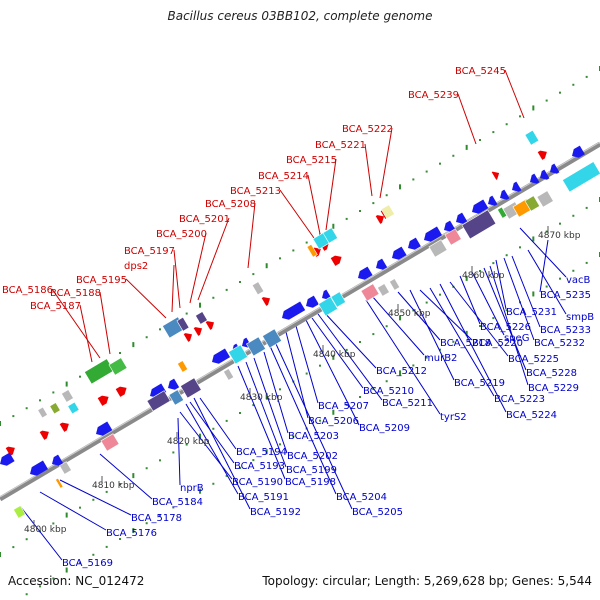  Describe the element at coordinates (480, 71) in the screenshot. I see `gene-label: BCA_5245` at that location.